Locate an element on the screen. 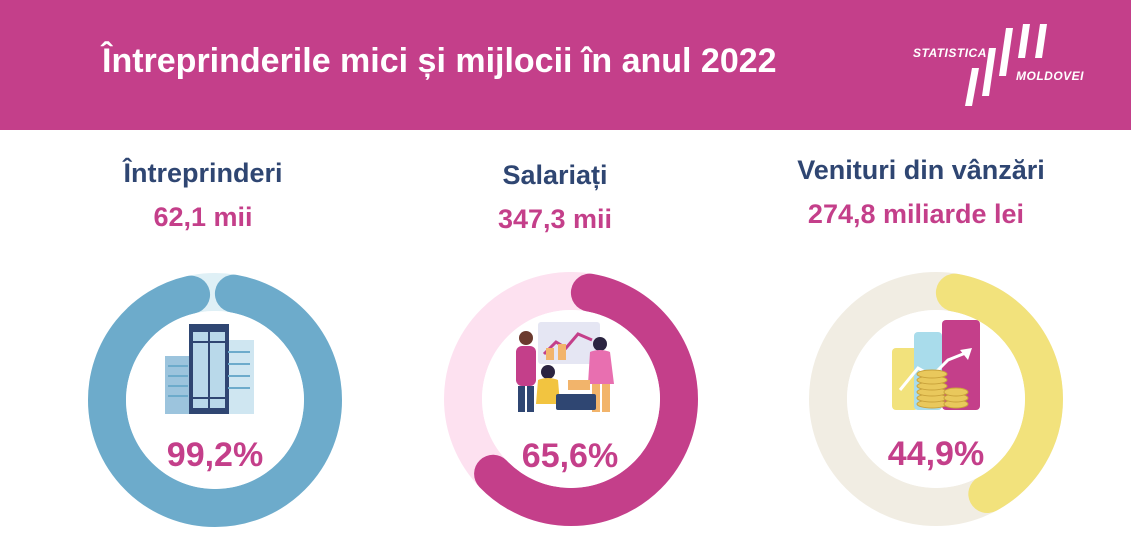 The width and height of the screenshot is (1131, 558). chart-3-title: Venituri din vânzări is located at coordinates (921, 170).